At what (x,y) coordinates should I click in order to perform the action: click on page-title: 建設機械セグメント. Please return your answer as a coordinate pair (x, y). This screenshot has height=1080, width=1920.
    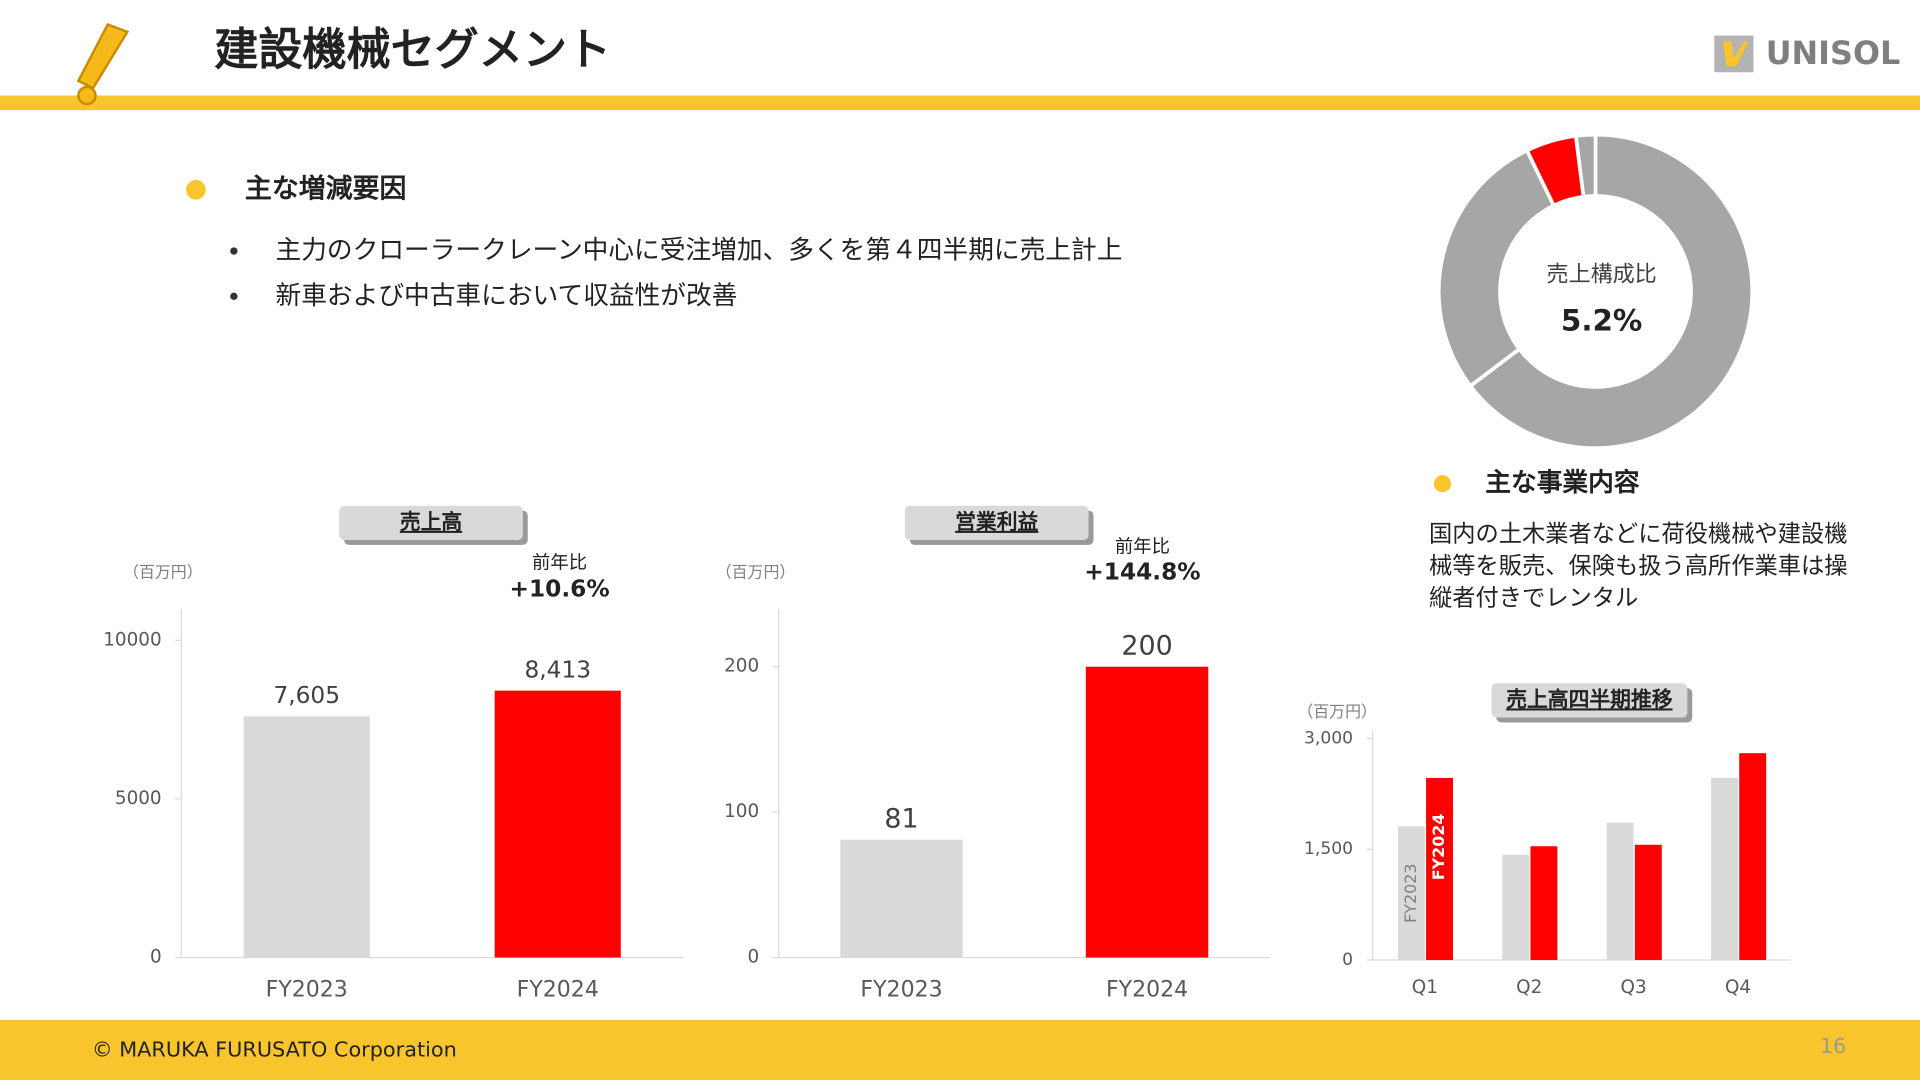
    Looking at the image, I should click on (412, 50).